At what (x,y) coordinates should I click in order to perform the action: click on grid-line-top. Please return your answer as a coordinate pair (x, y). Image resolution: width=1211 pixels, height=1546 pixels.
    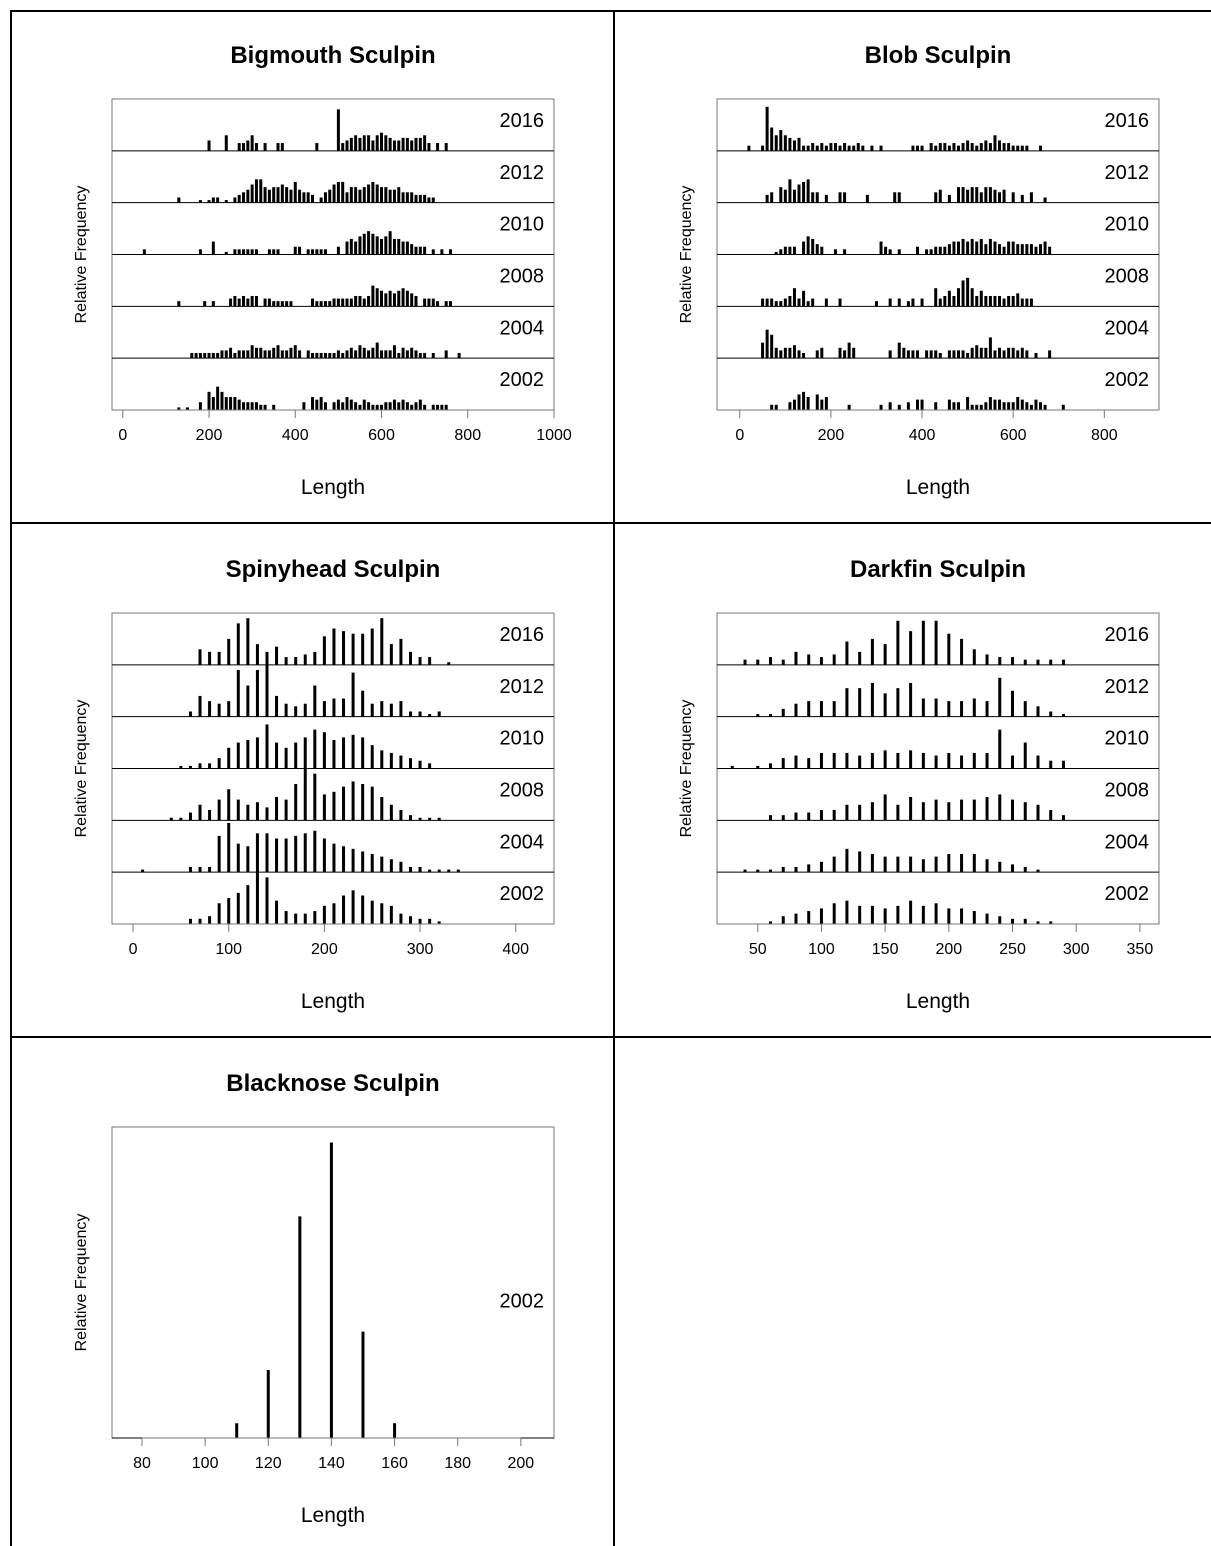
    Looking at the image, I should click on (610, 11).